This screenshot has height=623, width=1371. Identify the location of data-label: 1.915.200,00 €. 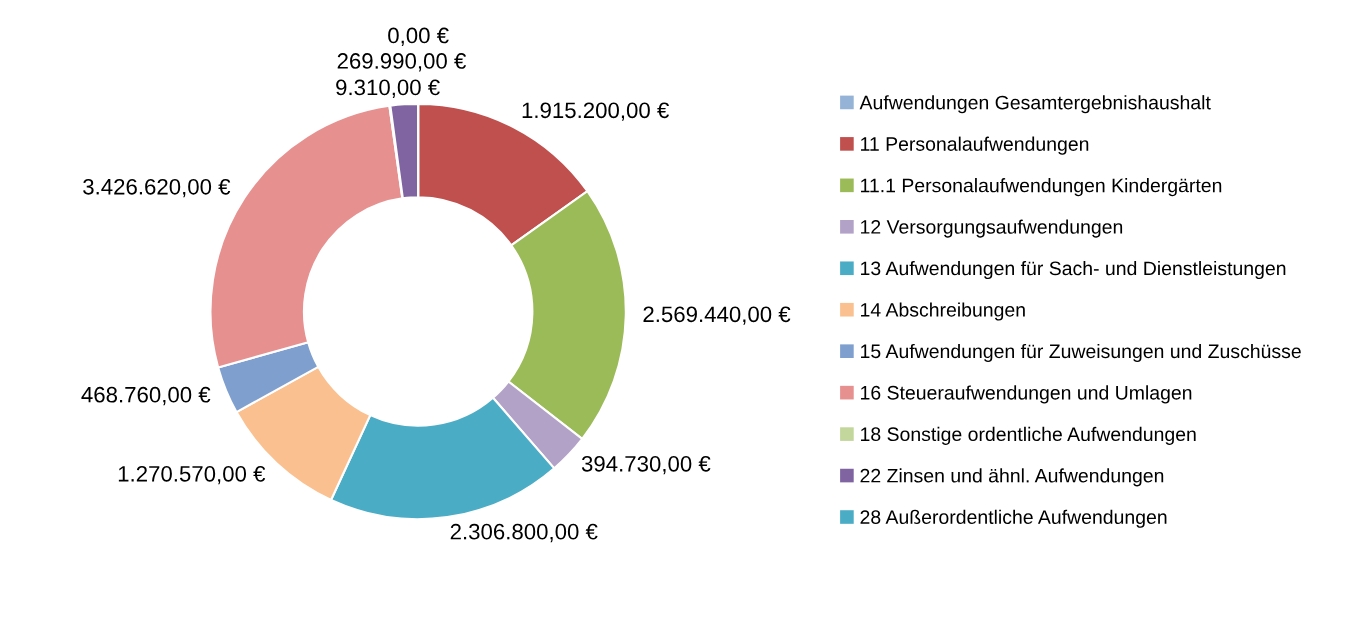
(595, 111).